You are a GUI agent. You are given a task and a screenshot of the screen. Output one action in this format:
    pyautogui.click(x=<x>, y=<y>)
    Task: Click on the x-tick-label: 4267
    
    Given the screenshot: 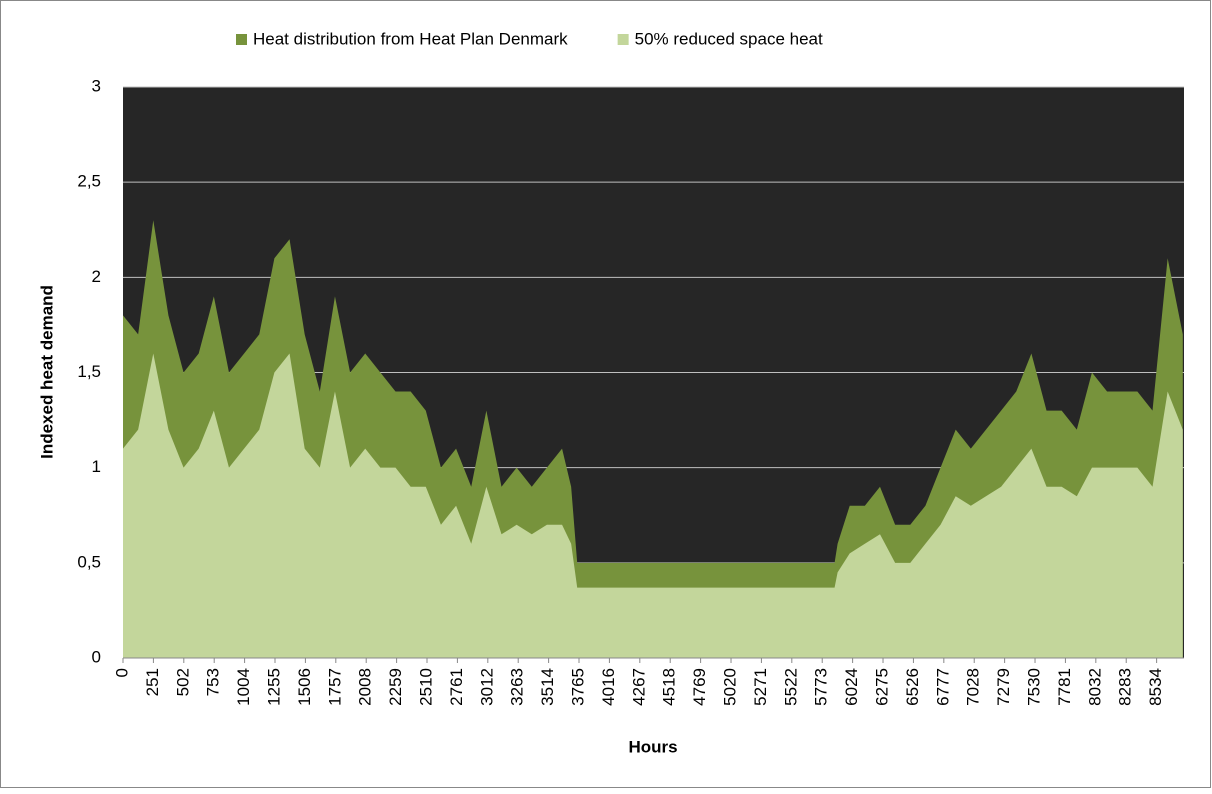 What is the action you would take?
    pyautogui.click(x=638, y=687)
    